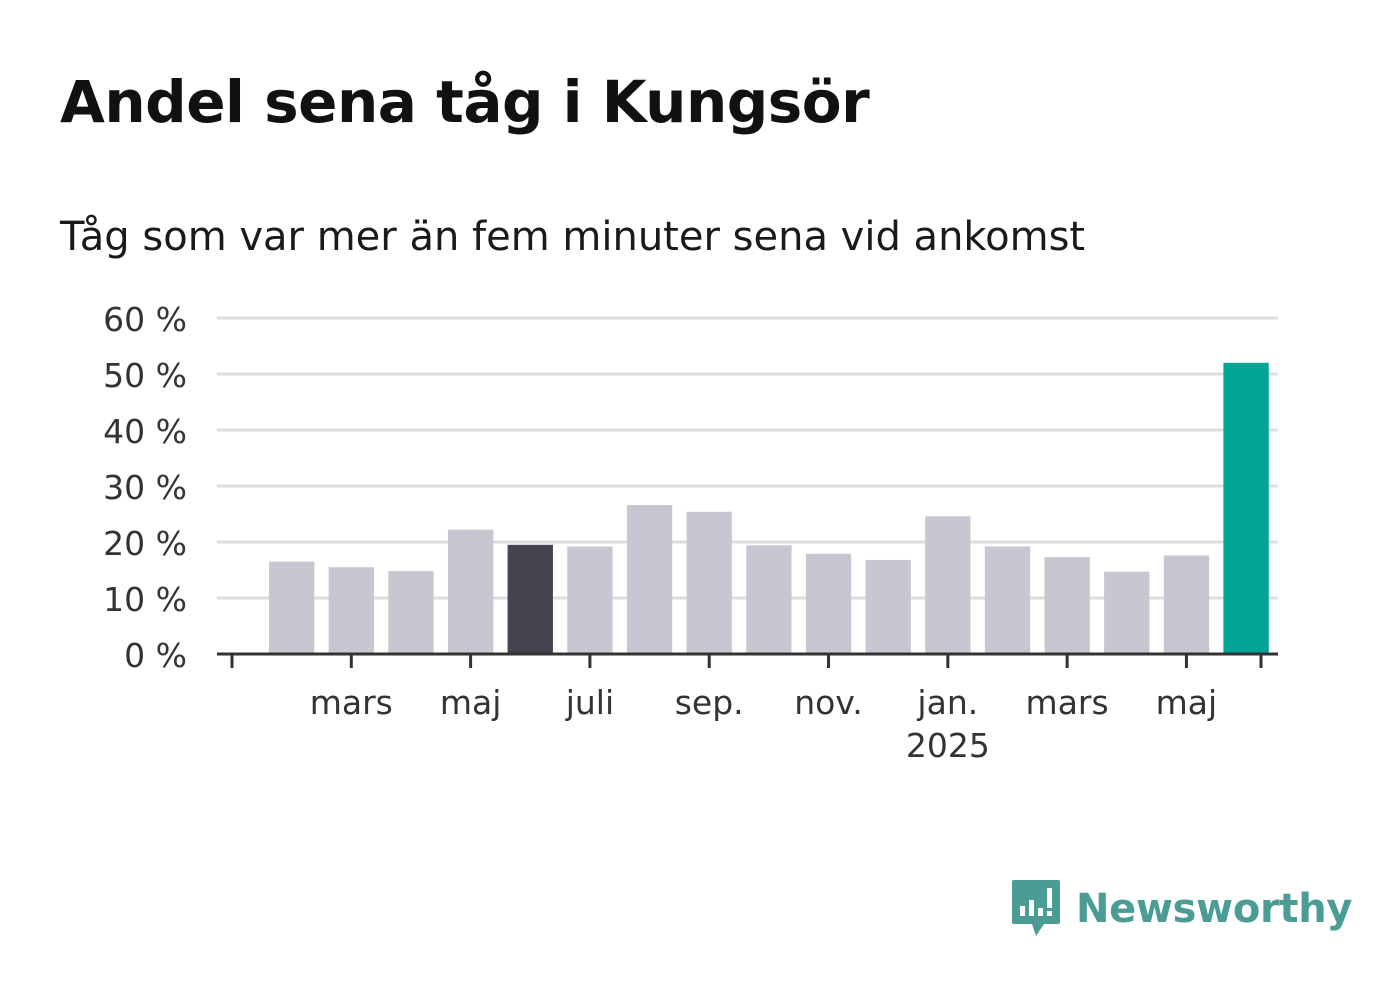 The image size is (1382, 999). I want to click on y-tick-label: 40 %, so click(145, 431).